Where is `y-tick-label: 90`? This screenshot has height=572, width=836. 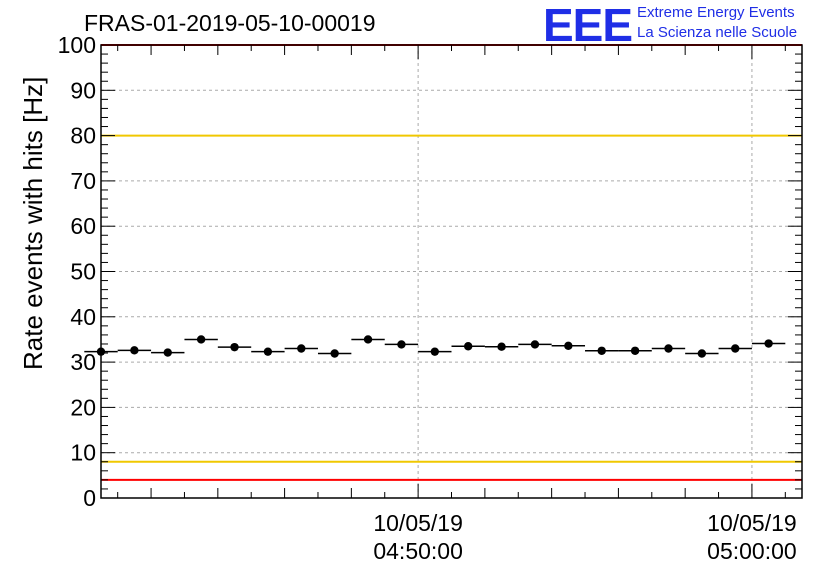 y-tick-label: 90 is located at coordinates (83, 90).